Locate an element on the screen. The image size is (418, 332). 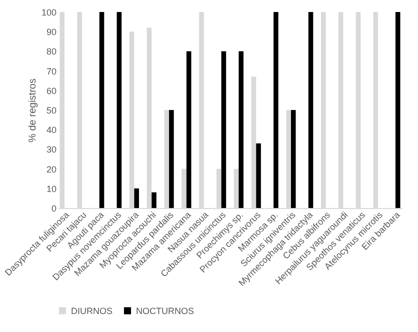
legend-label: NOCTURNOS is located at coordinates (165, 311).